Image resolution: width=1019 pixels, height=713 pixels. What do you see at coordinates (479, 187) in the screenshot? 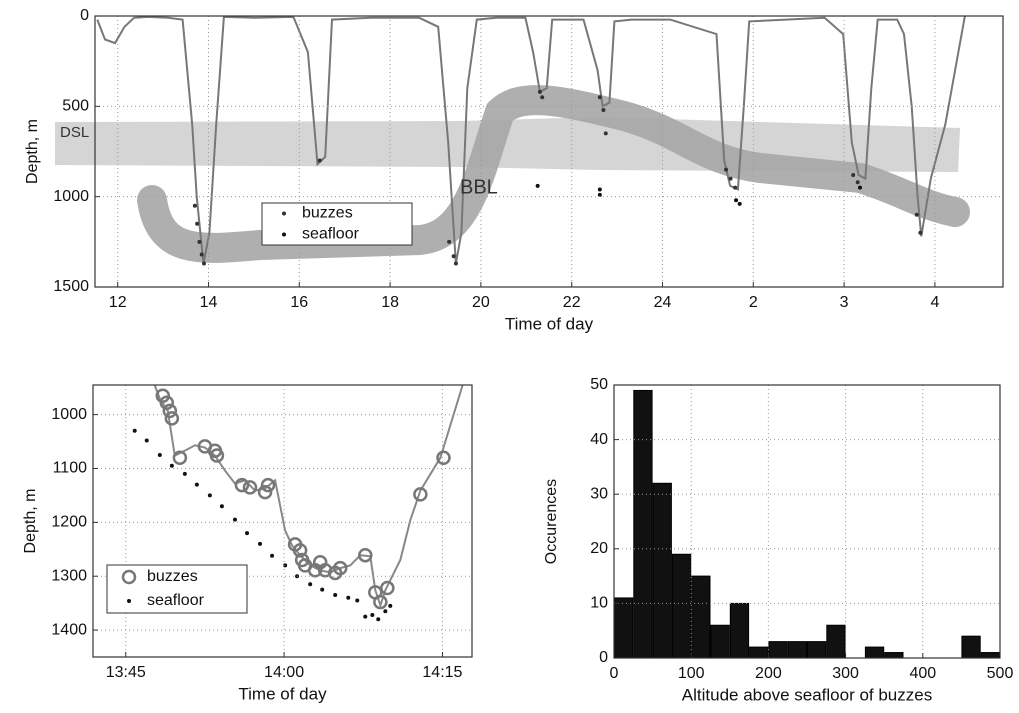
I see `annotation: BBL` at bounding box center [479, 187].